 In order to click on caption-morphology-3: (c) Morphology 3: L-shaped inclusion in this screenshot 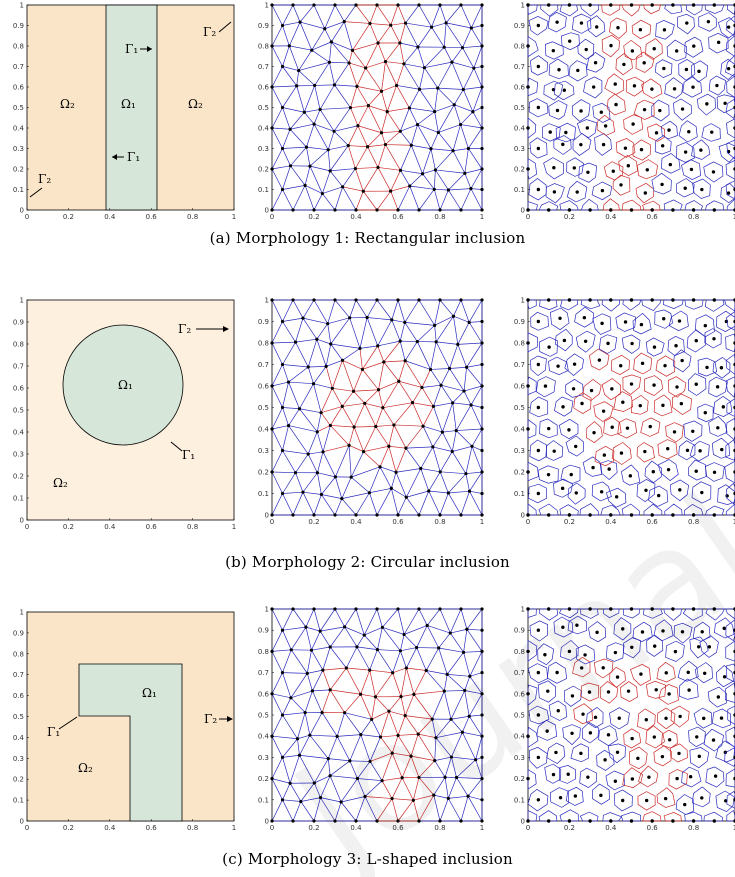, I will do `click(367, 859)`.